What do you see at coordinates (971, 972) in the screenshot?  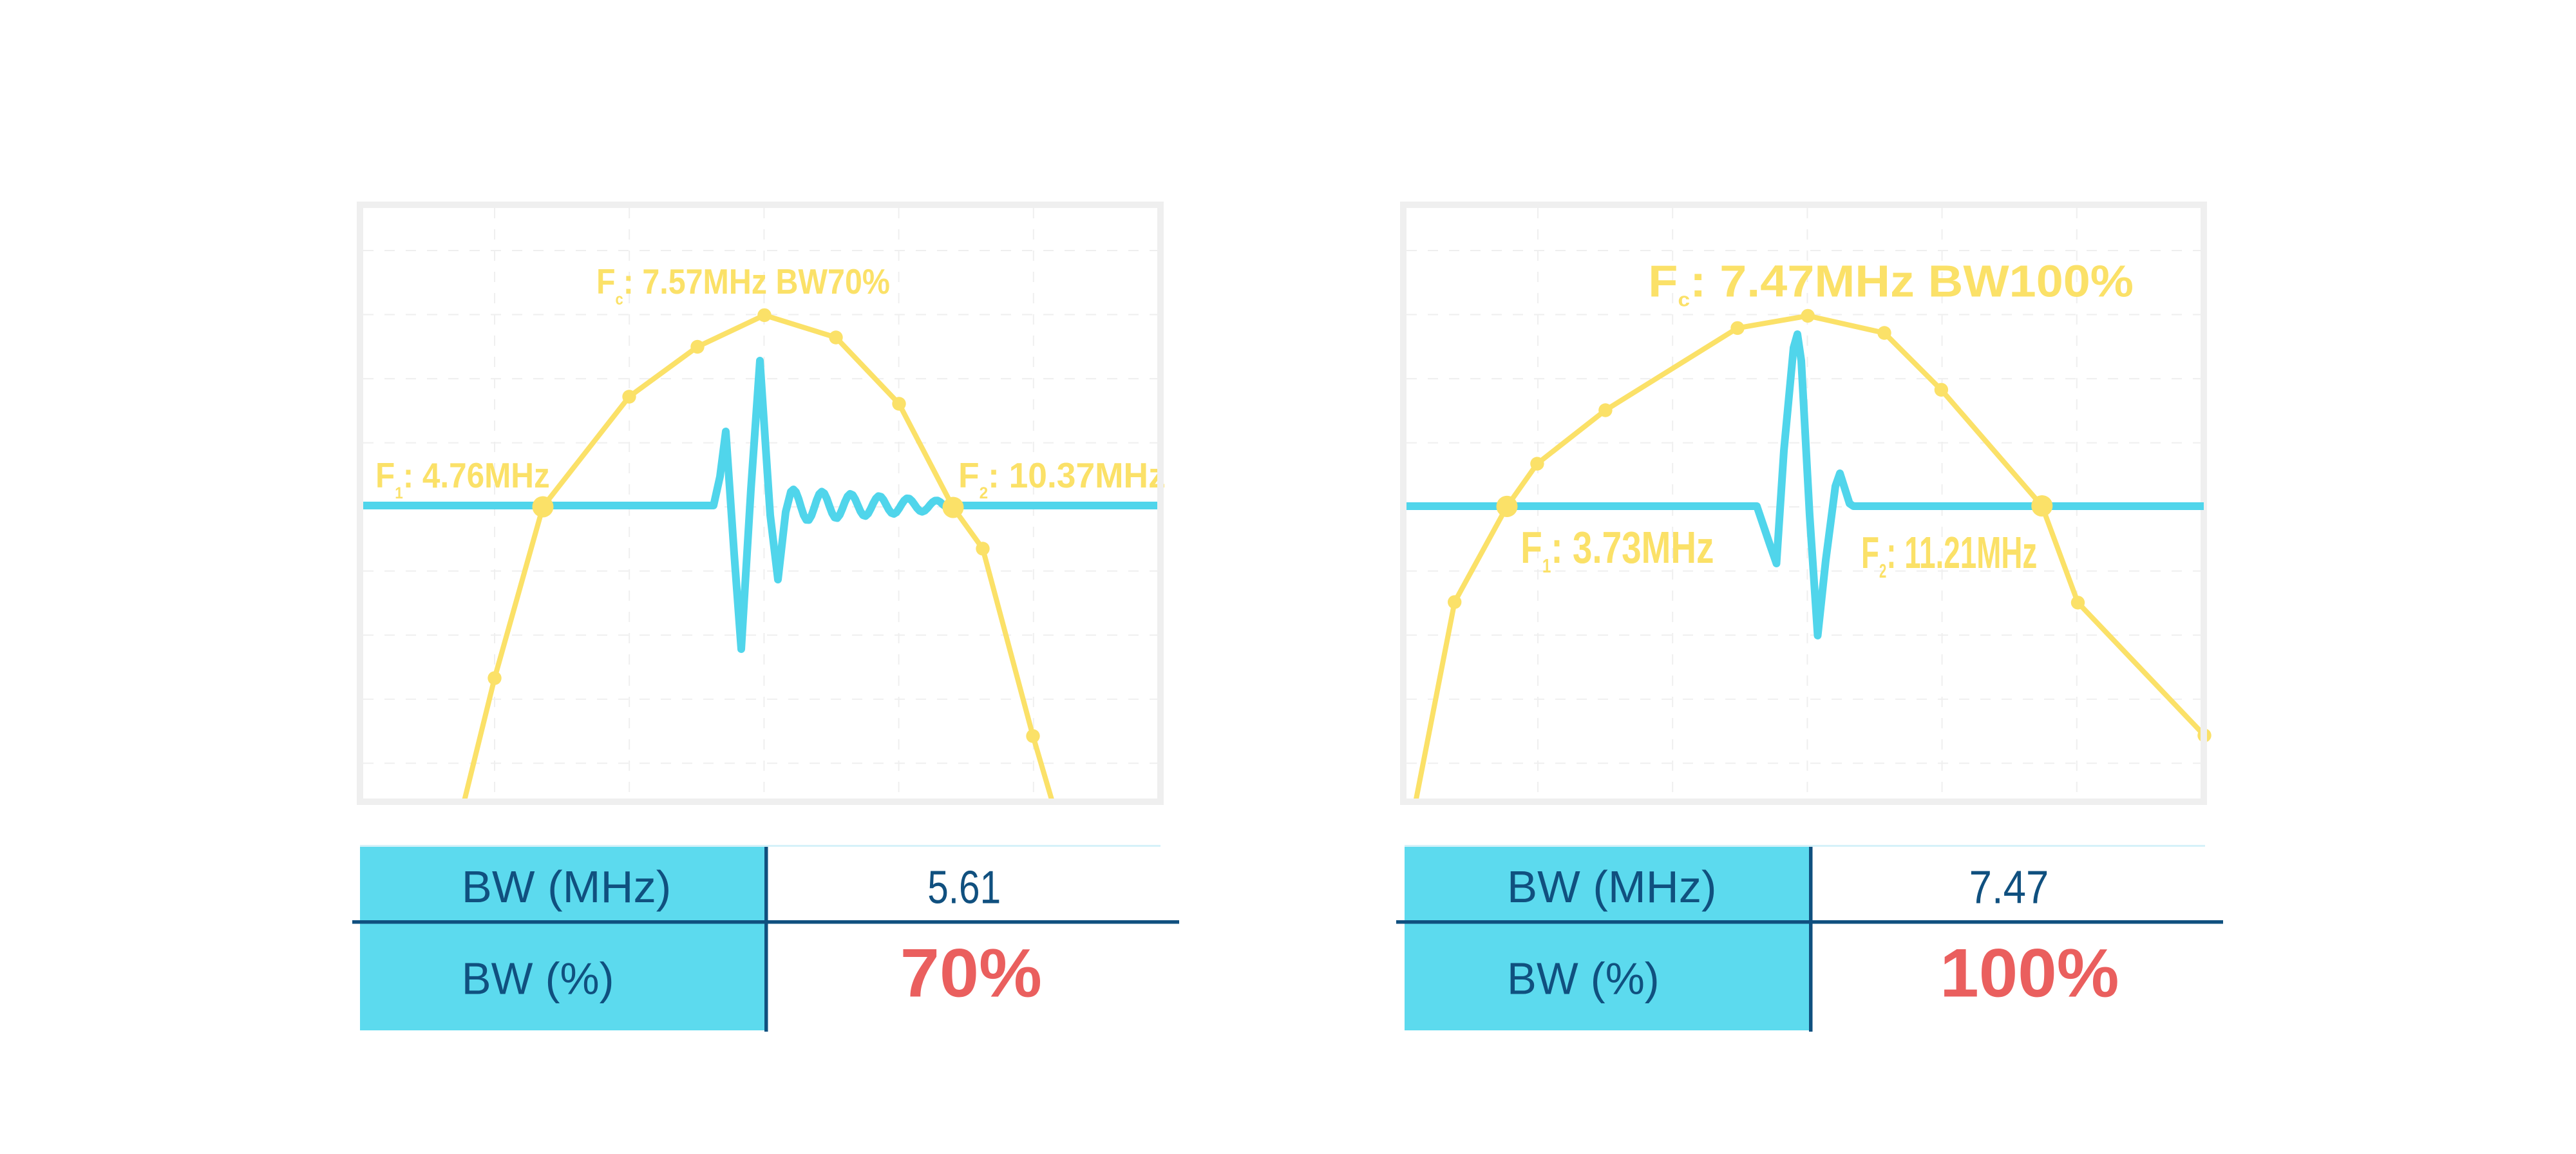 I see `svg-text: 70%` at bounding box center [971, 972].